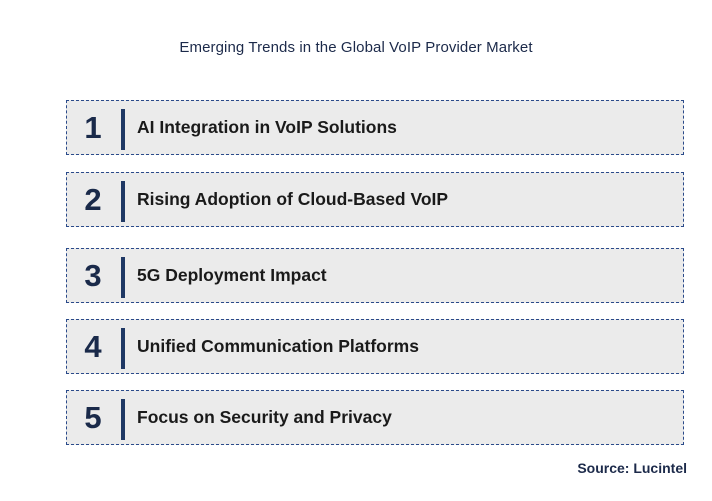 The height and width of the screenshot is (501, 712). Describe the element at coordinates (632, 468) in the screenshot. I see `source-credit: Source: Lucintel` at that location.